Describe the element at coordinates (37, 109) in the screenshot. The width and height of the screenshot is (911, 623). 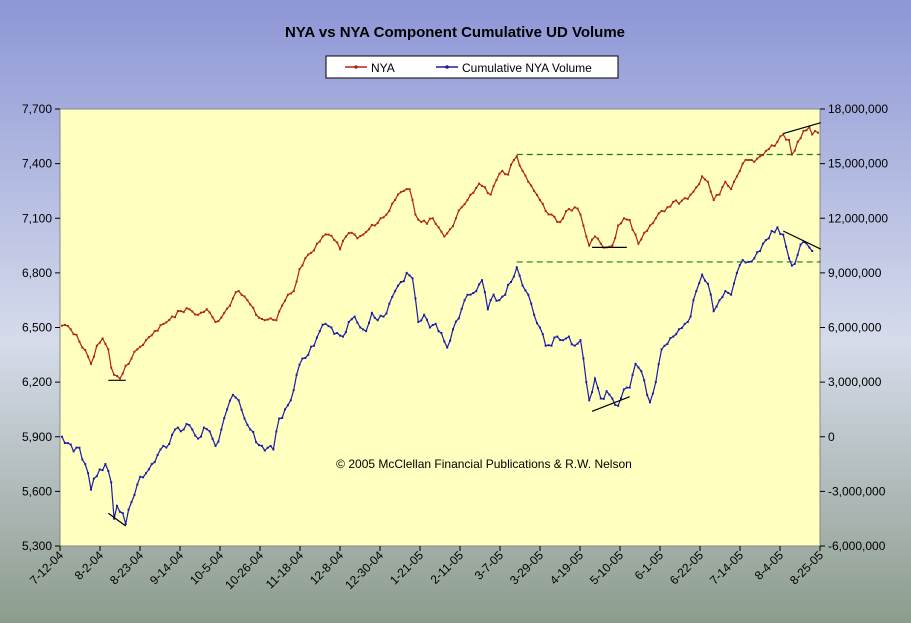
I see `left-tick-label: 7,700` at that location.